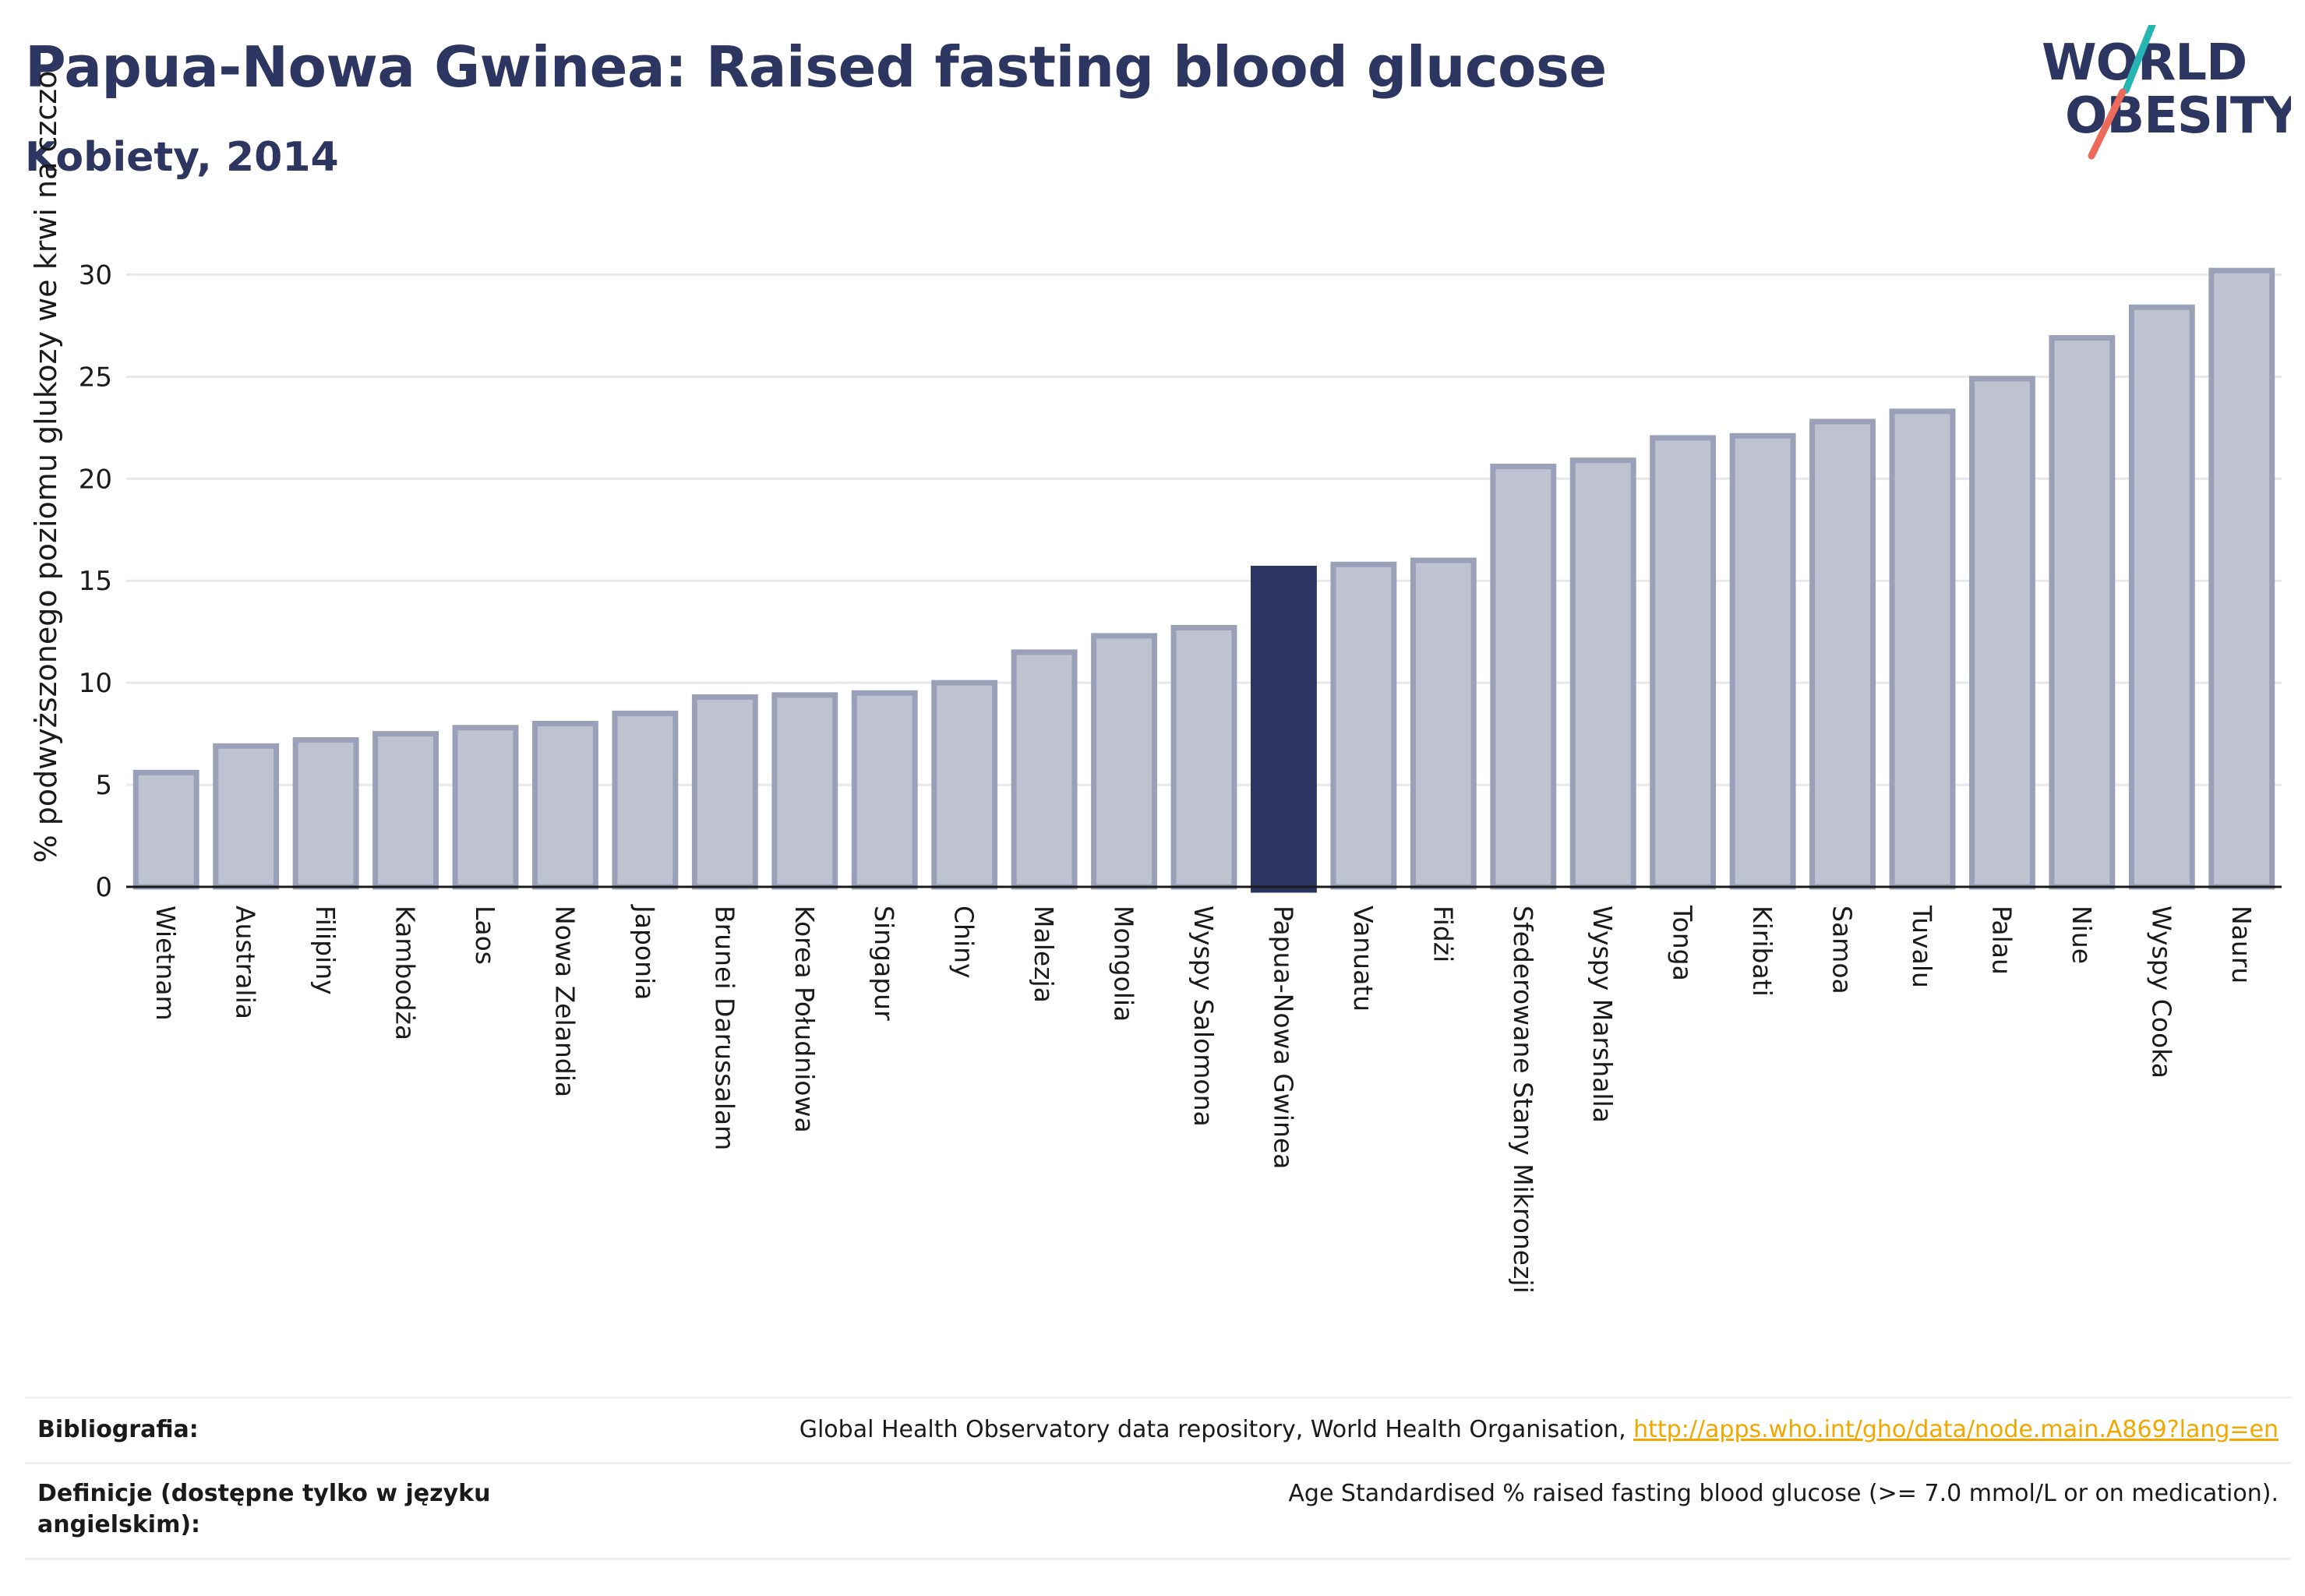  I want to click on x-tick-label: Nauru, so click(2241, 944).